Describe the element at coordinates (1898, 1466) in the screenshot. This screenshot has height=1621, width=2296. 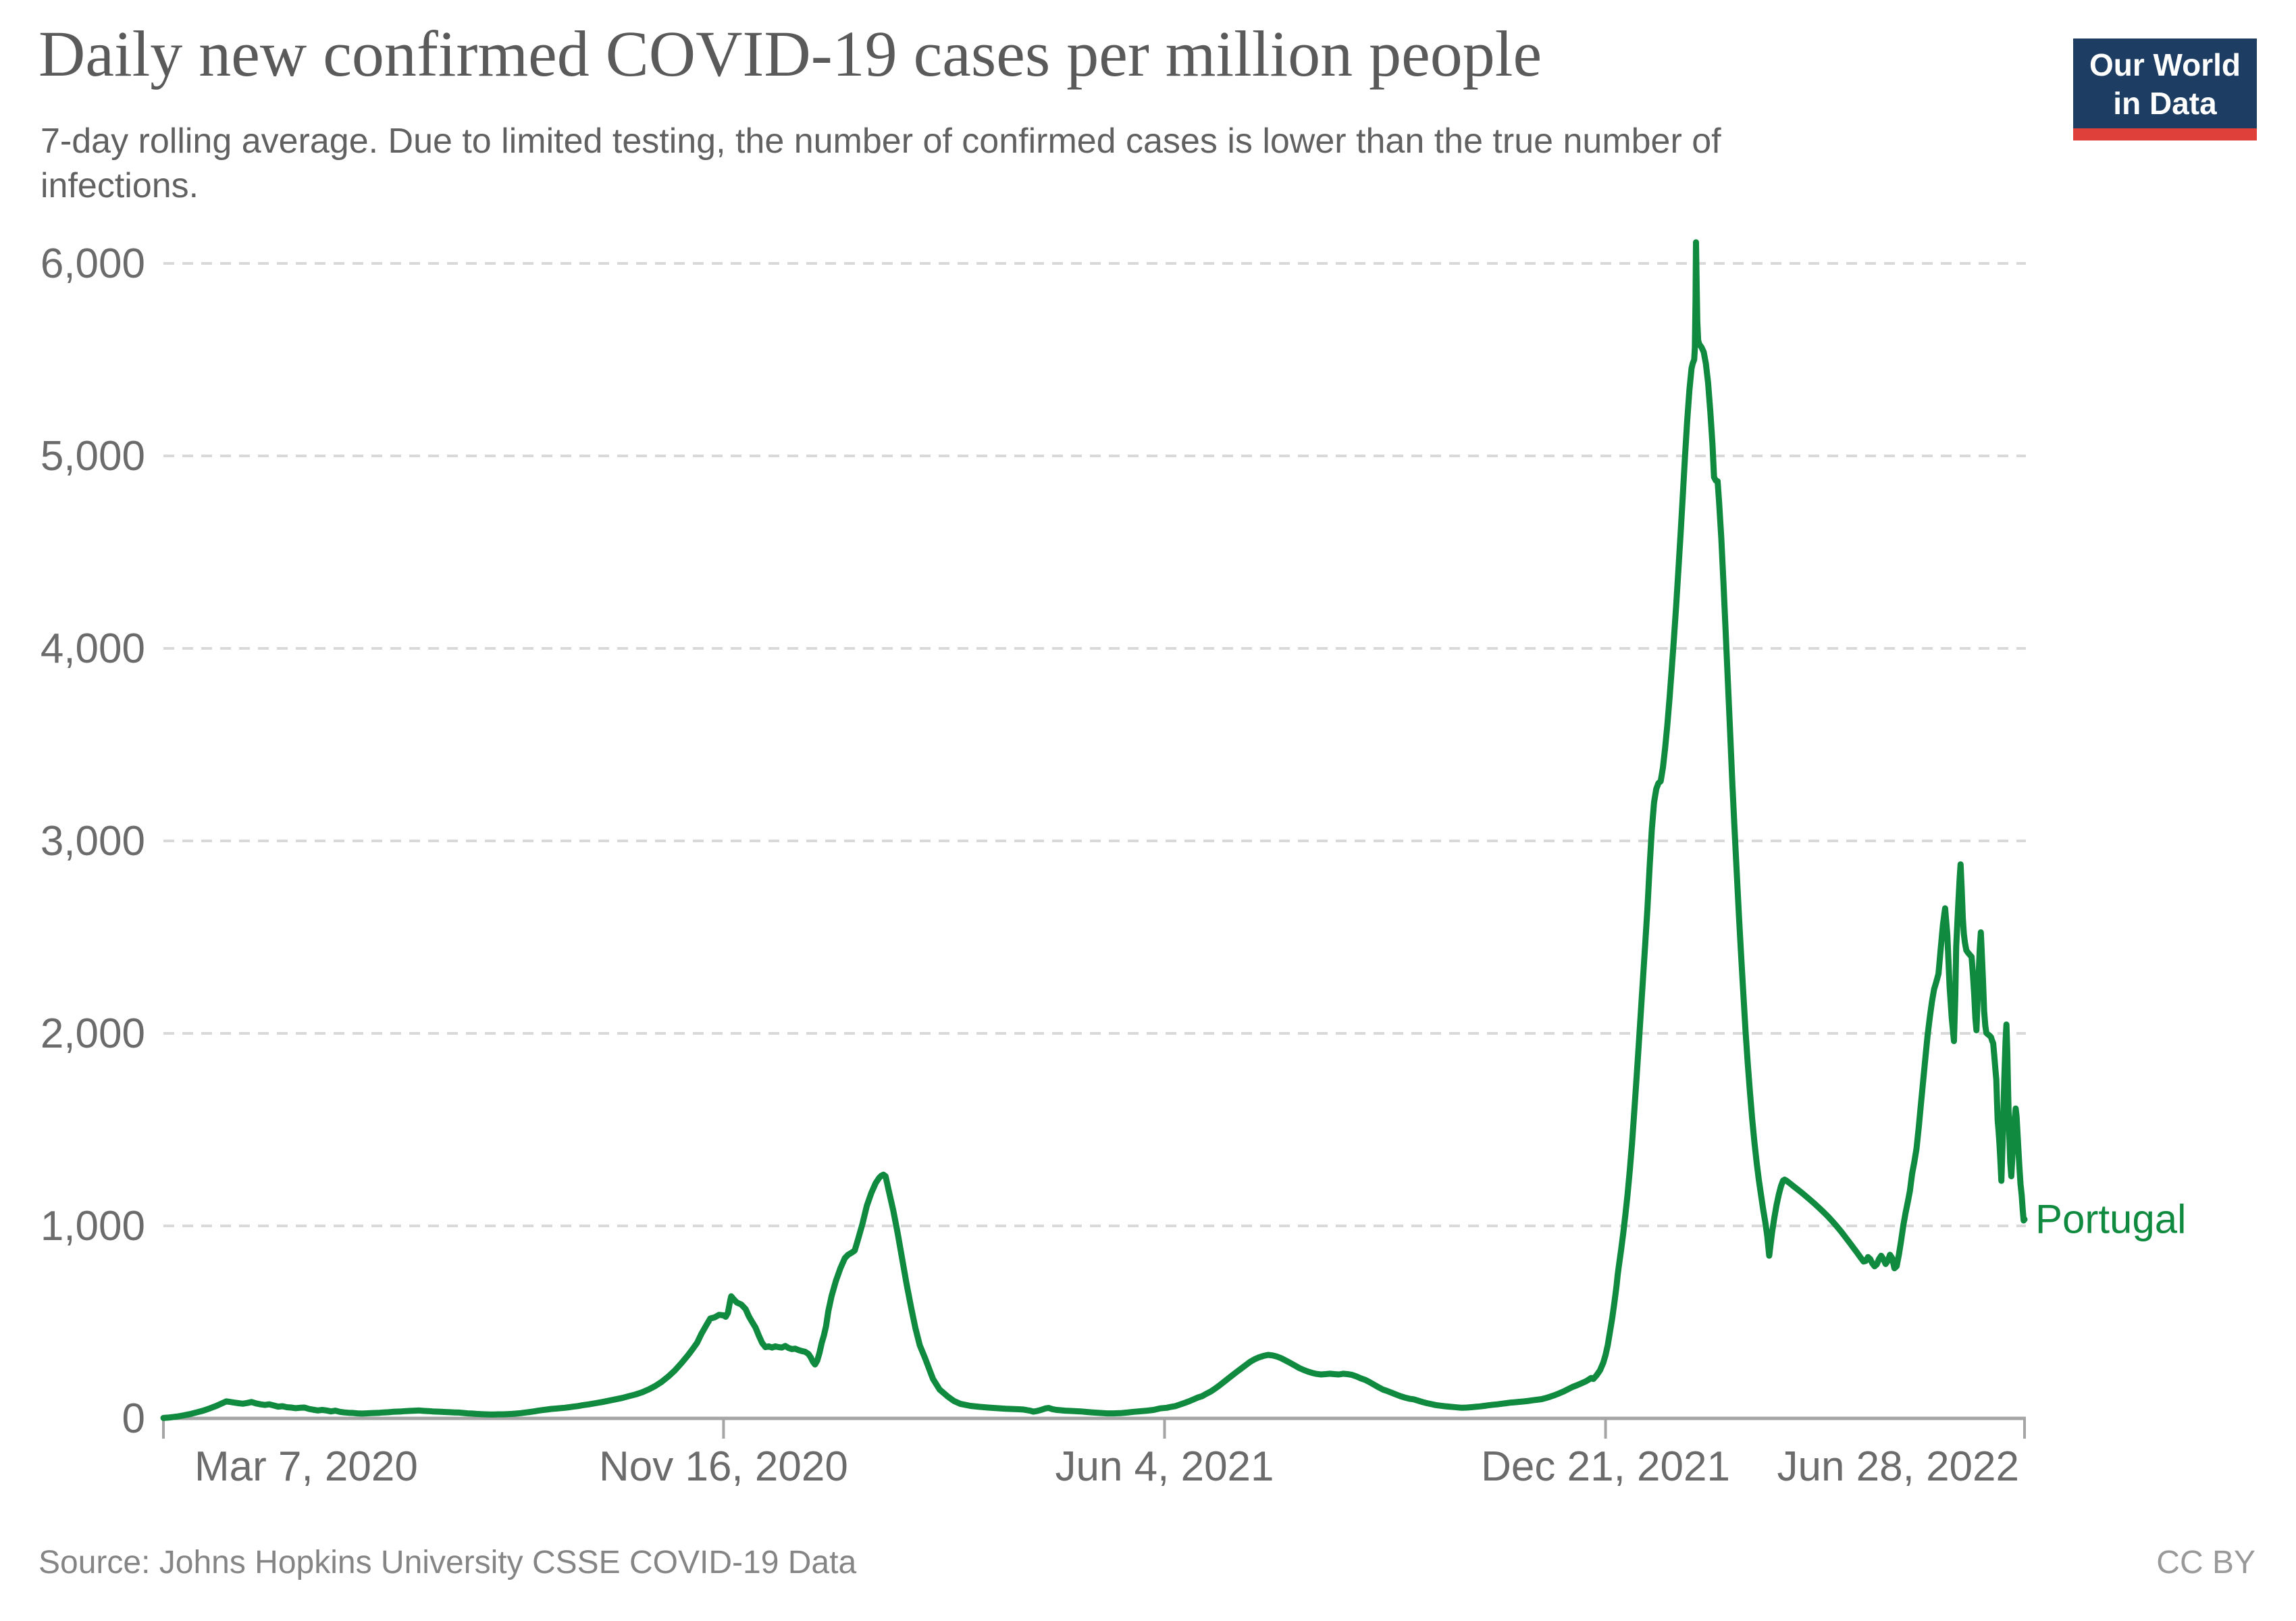
I see `x-tick-label: Jun 28, 2022` at that location.